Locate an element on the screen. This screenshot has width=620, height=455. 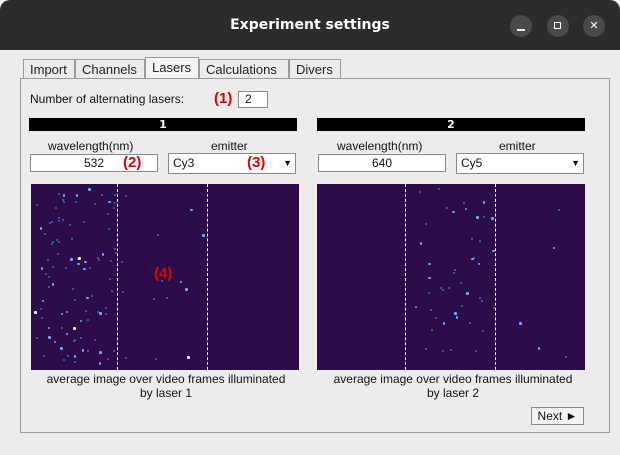
channel-divider is located at coordinates (117, 277).